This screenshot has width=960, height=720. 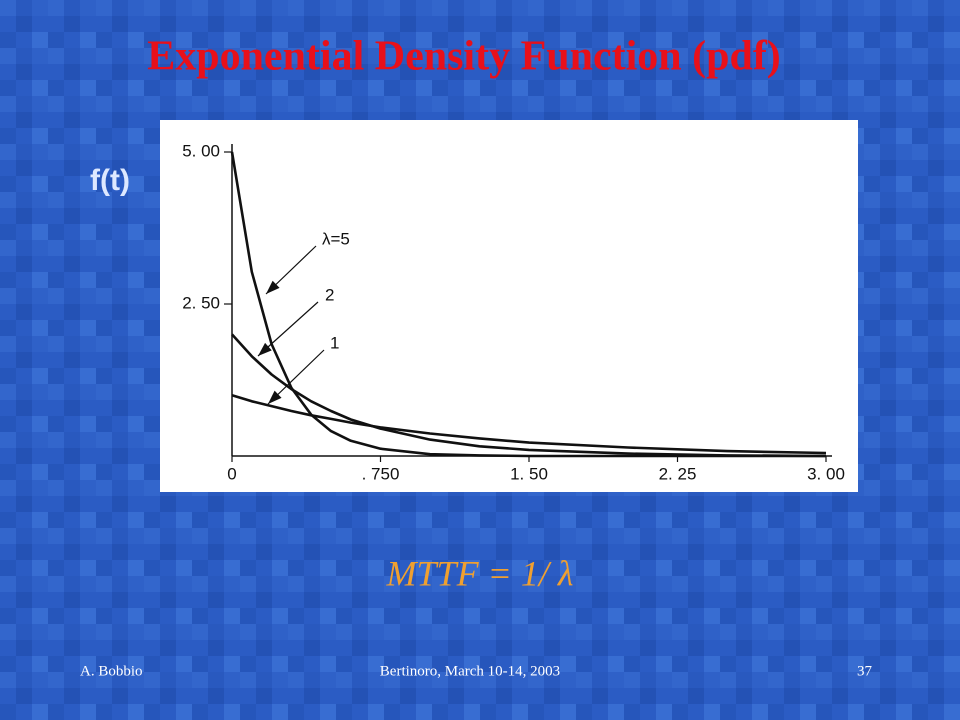 What do you see at coordinates (381, 473) in the screenshot?
I see `x-tick-label: . 750` at bounding box center [381, 473].